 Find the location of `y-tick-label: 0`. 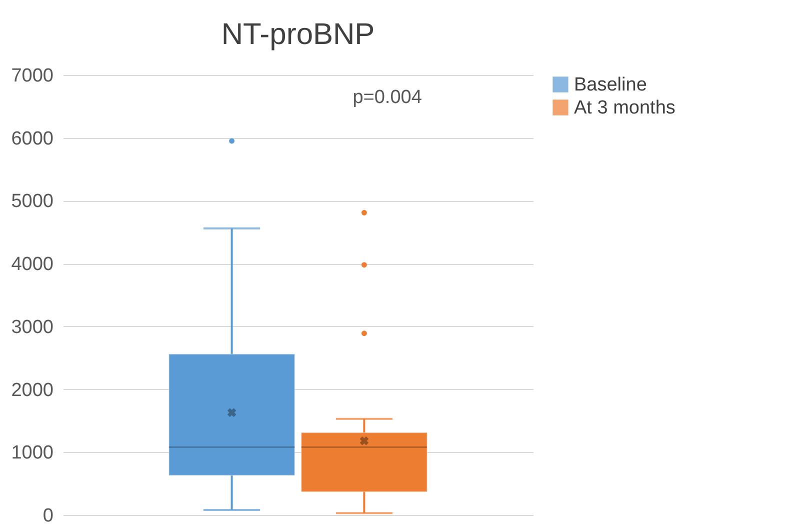

y-tick-label: 0 is located at coordinates (48, 515).